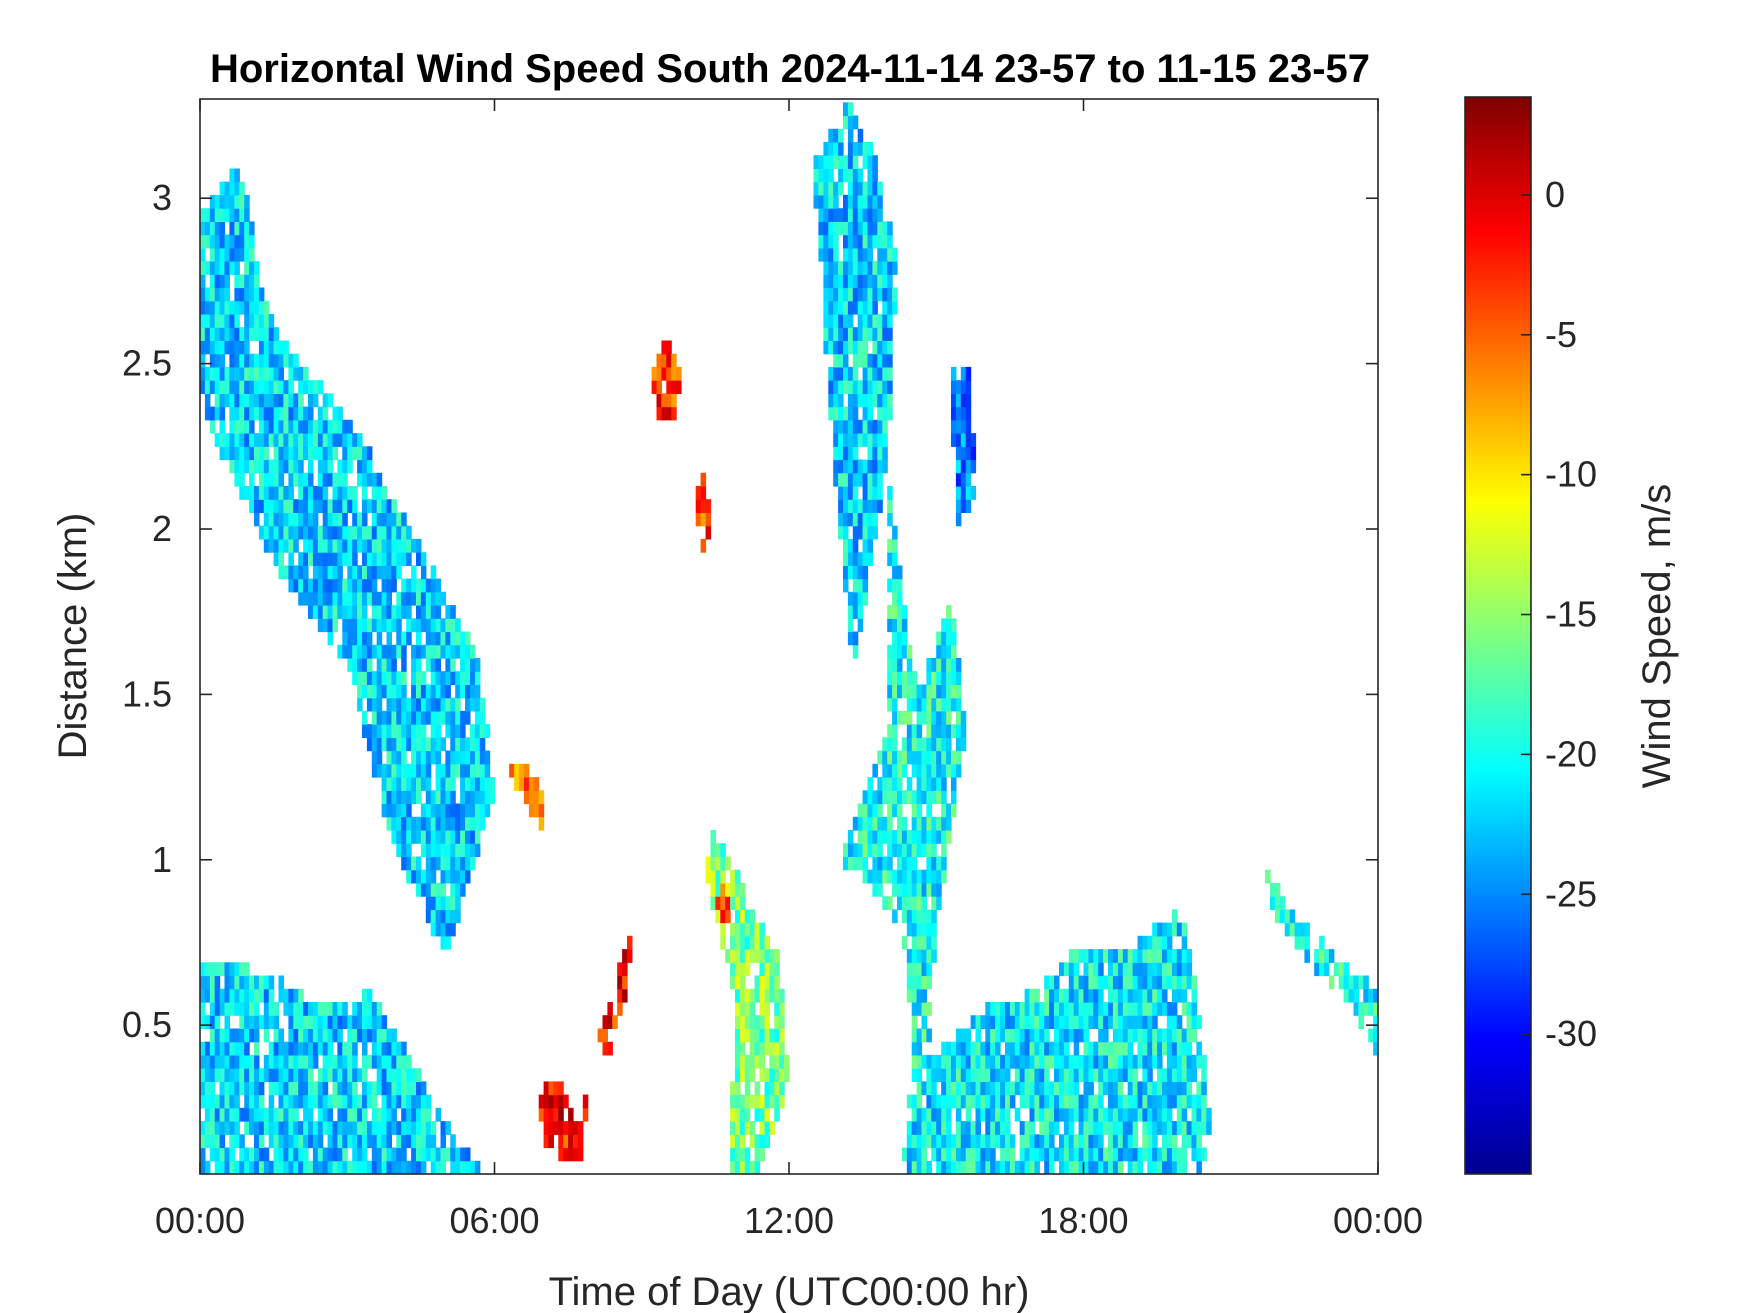 Image resolution: width=1750 pixels, height=1313 pixels. What do you see at coordinates (1378, 1220) in the screenshot?
I see `x-tick-label: 00:00` at bounding box center [1378, 1220].